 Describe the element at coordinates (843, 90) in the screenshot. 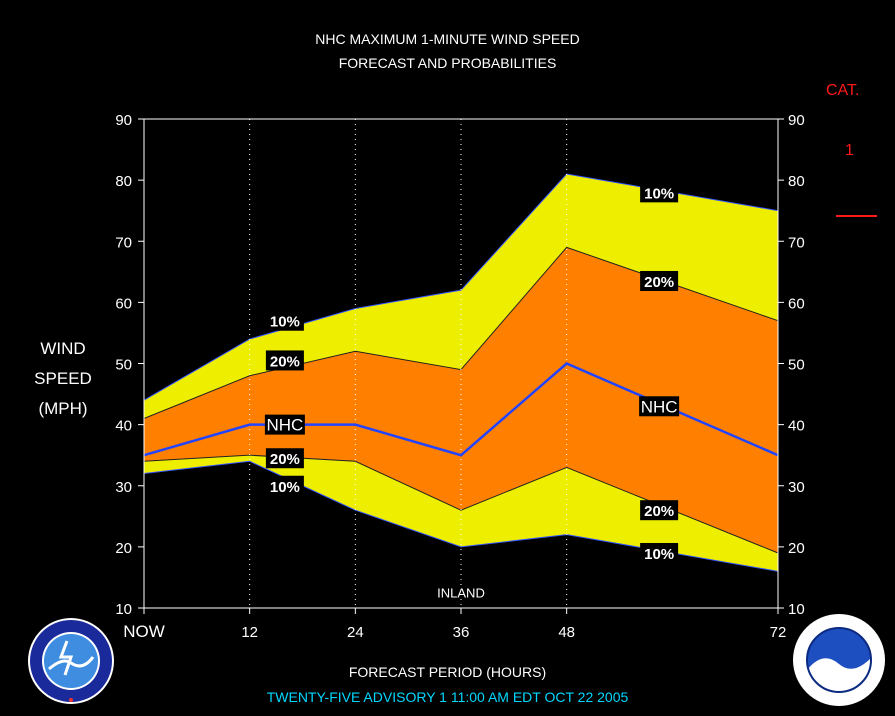

I see `category-legend-title: CAT.` at that location.